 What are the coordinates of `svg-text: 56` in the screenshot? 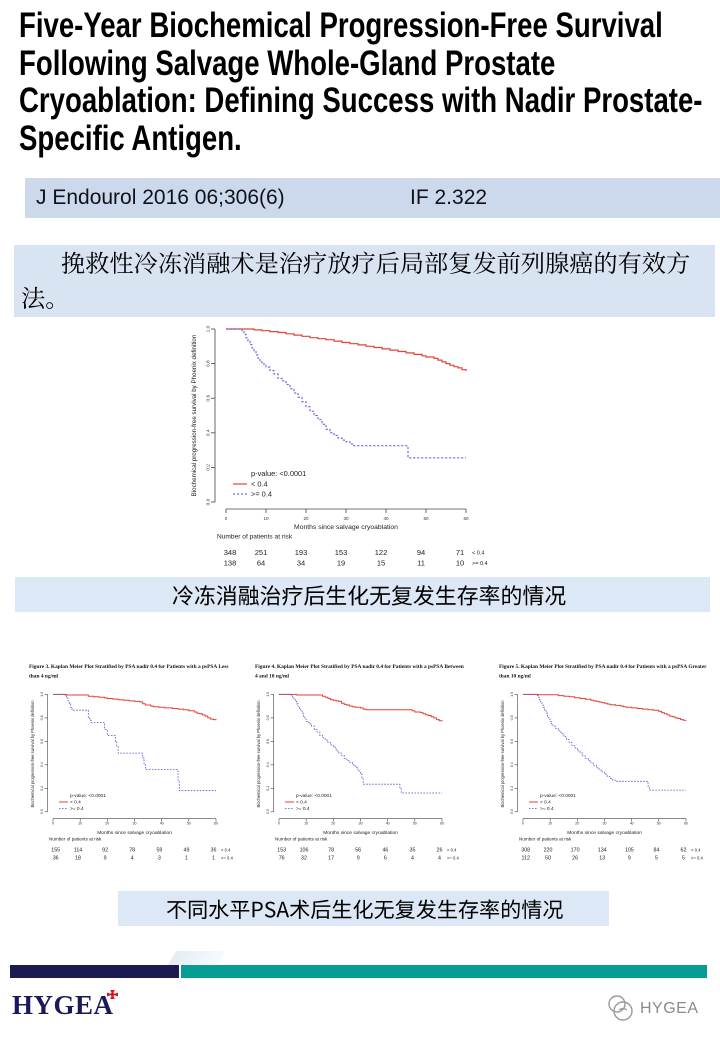 It's located at (358, 850).